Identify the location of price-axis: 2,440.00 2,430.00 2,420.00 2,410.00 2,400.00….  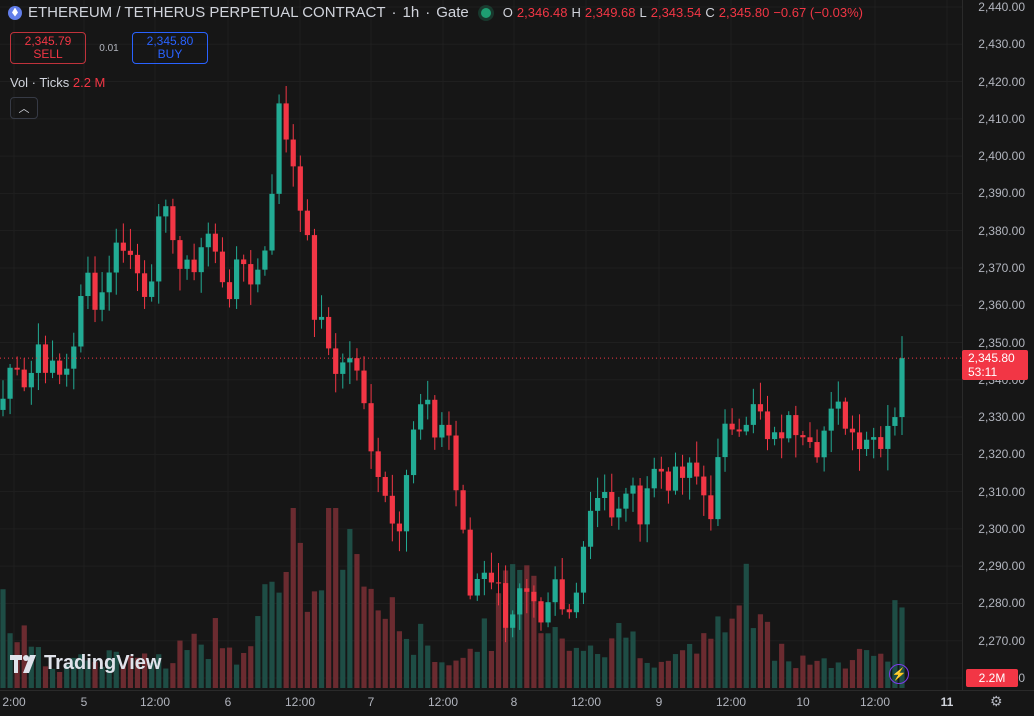
(998, 345).